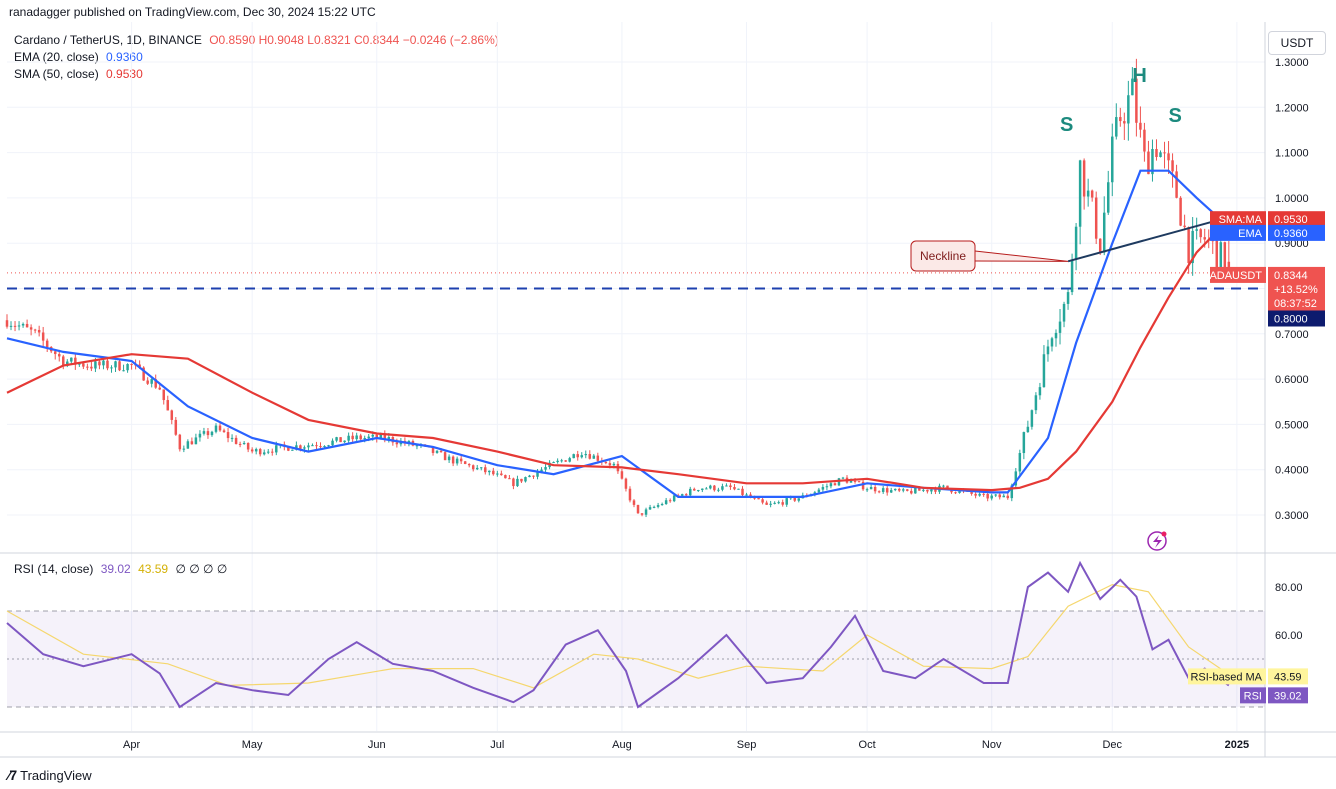  Describe the element at coordinates (1021, 256) in the screenshot. I see `neckline-callout-pointer` at that location.